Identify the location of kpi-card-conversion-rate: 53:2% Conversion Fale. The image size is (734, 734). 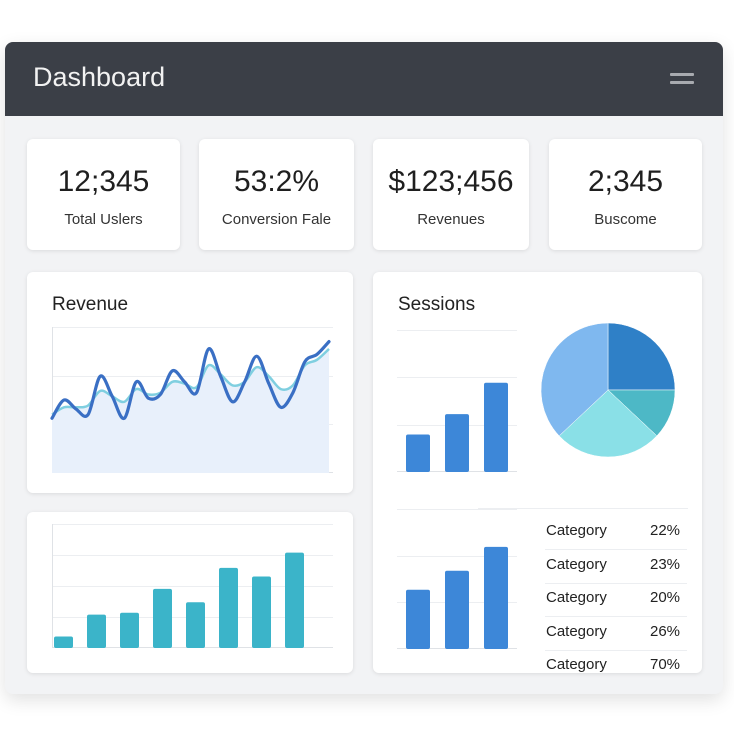
(276, 194).